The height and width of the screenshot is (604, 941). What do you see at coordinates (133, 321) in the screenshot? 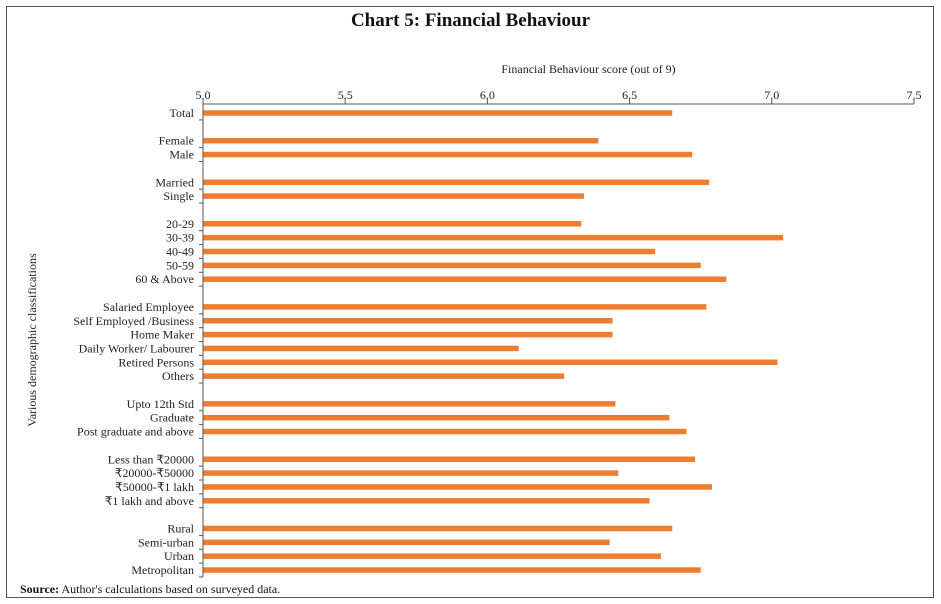
I see `category-label: Self Employed /Business` at bounding box center [133, 321].